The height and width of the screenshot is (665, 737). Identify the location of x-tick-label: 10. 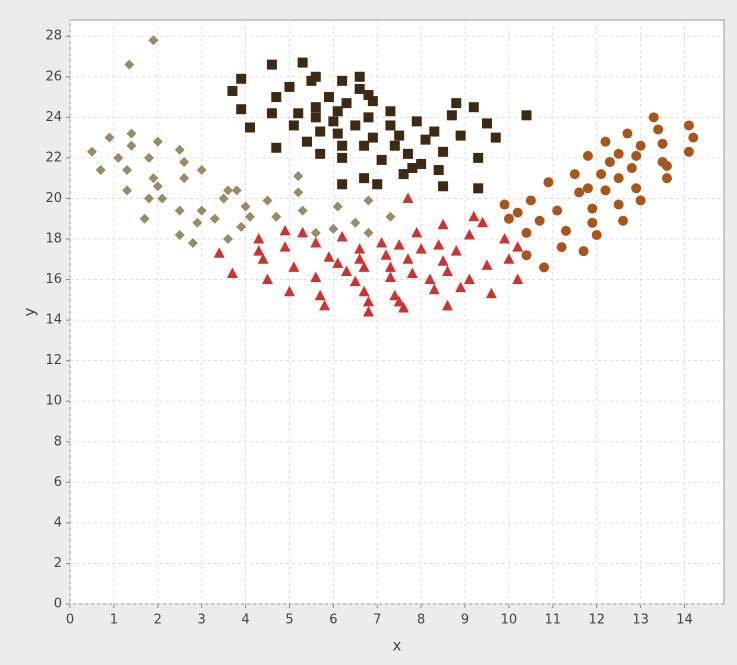
(509, 620).